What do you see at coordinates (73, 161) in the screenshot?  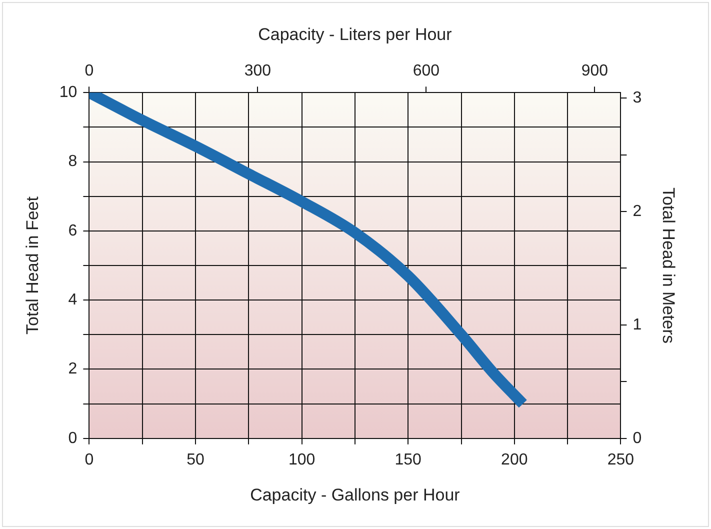 I see `y-tick-label: 8` at bounding box center [73, 161].